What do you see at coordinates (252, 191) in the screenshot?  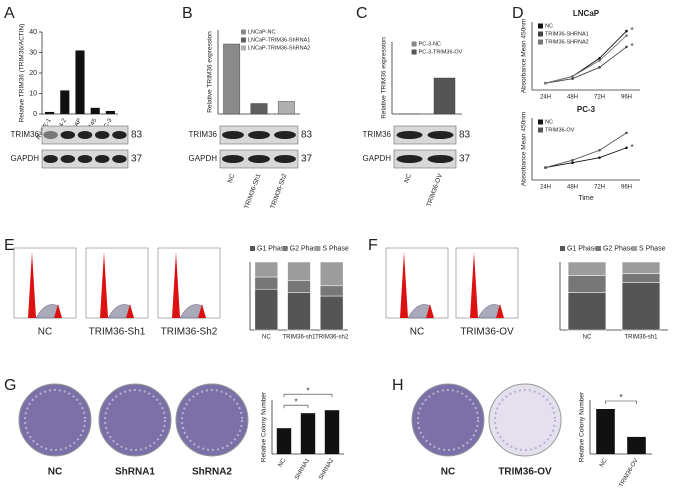 I see `lane-label: TRIM36-Sh1` at bounding box center [252, 191].